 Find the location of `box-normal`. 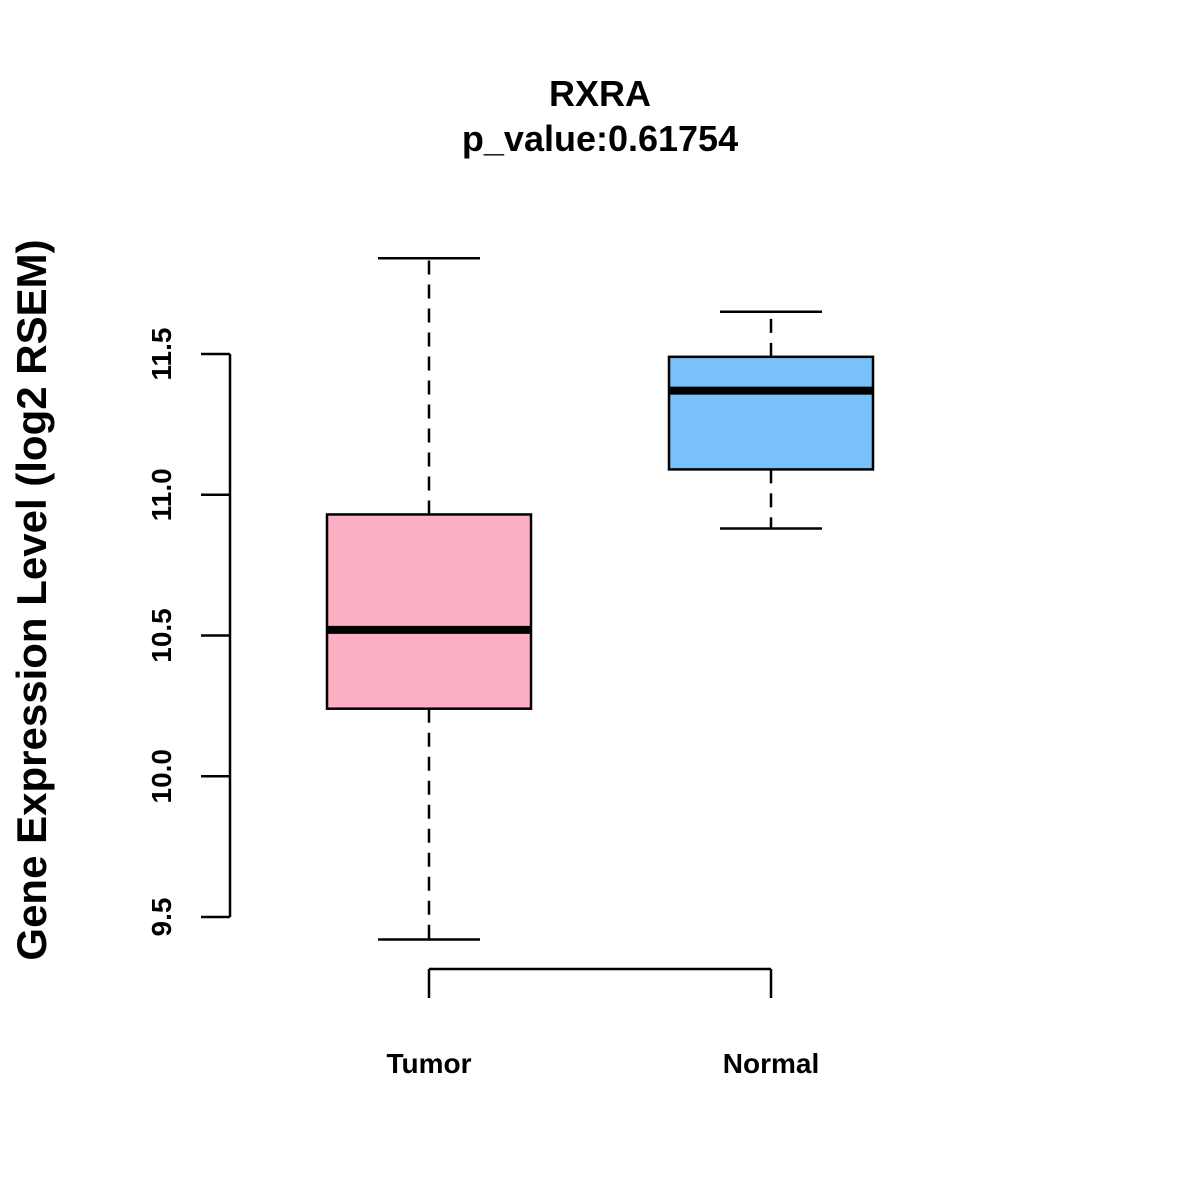

box-normal is located at coordinates (771, 420).